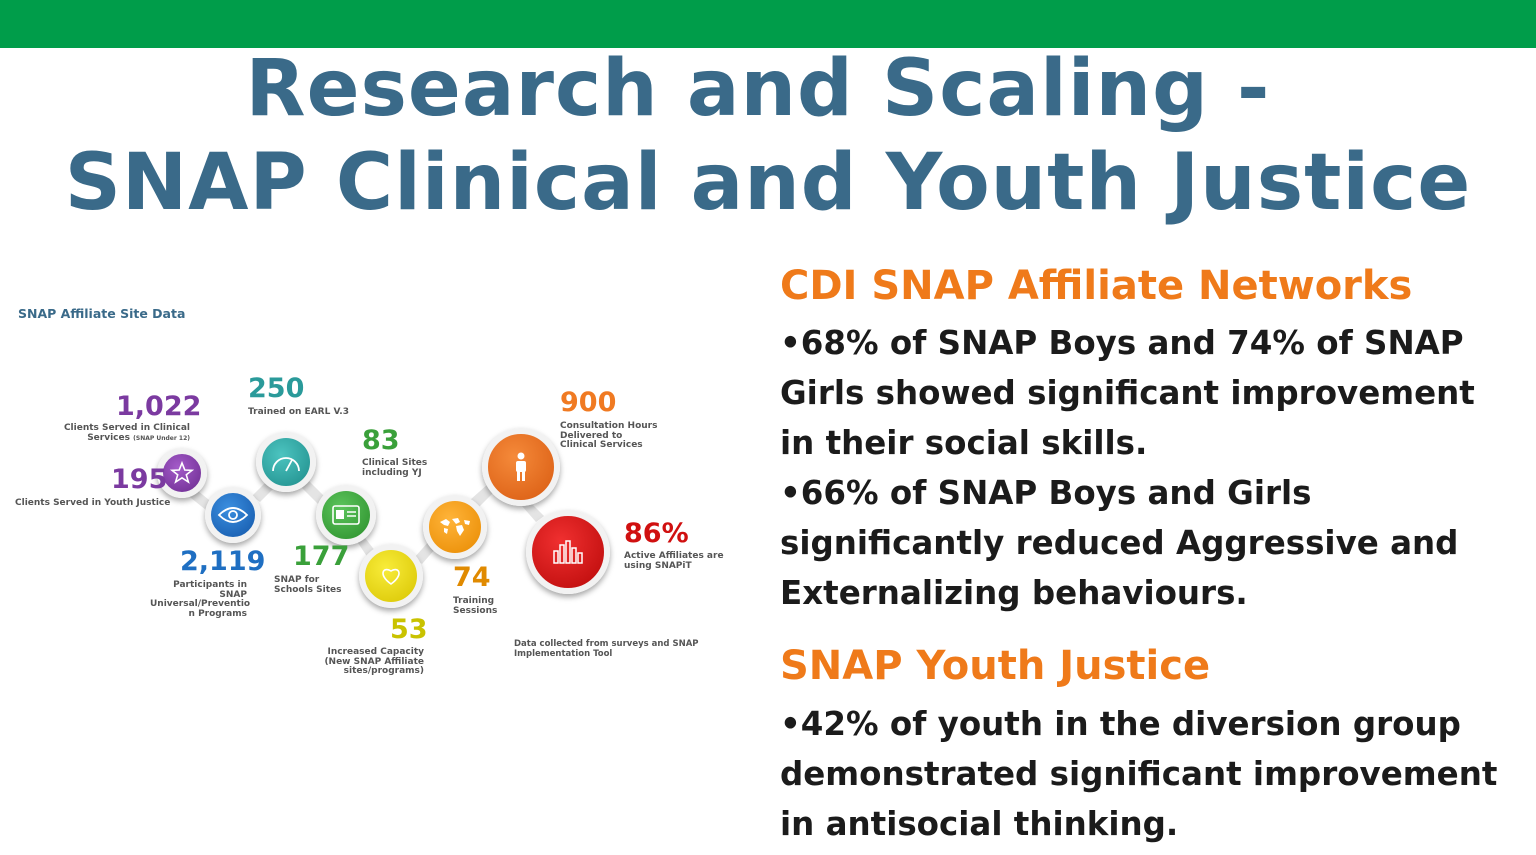 This screenshot has width=1536, height=855. I want to click on heart-icon, so click(391, 576).